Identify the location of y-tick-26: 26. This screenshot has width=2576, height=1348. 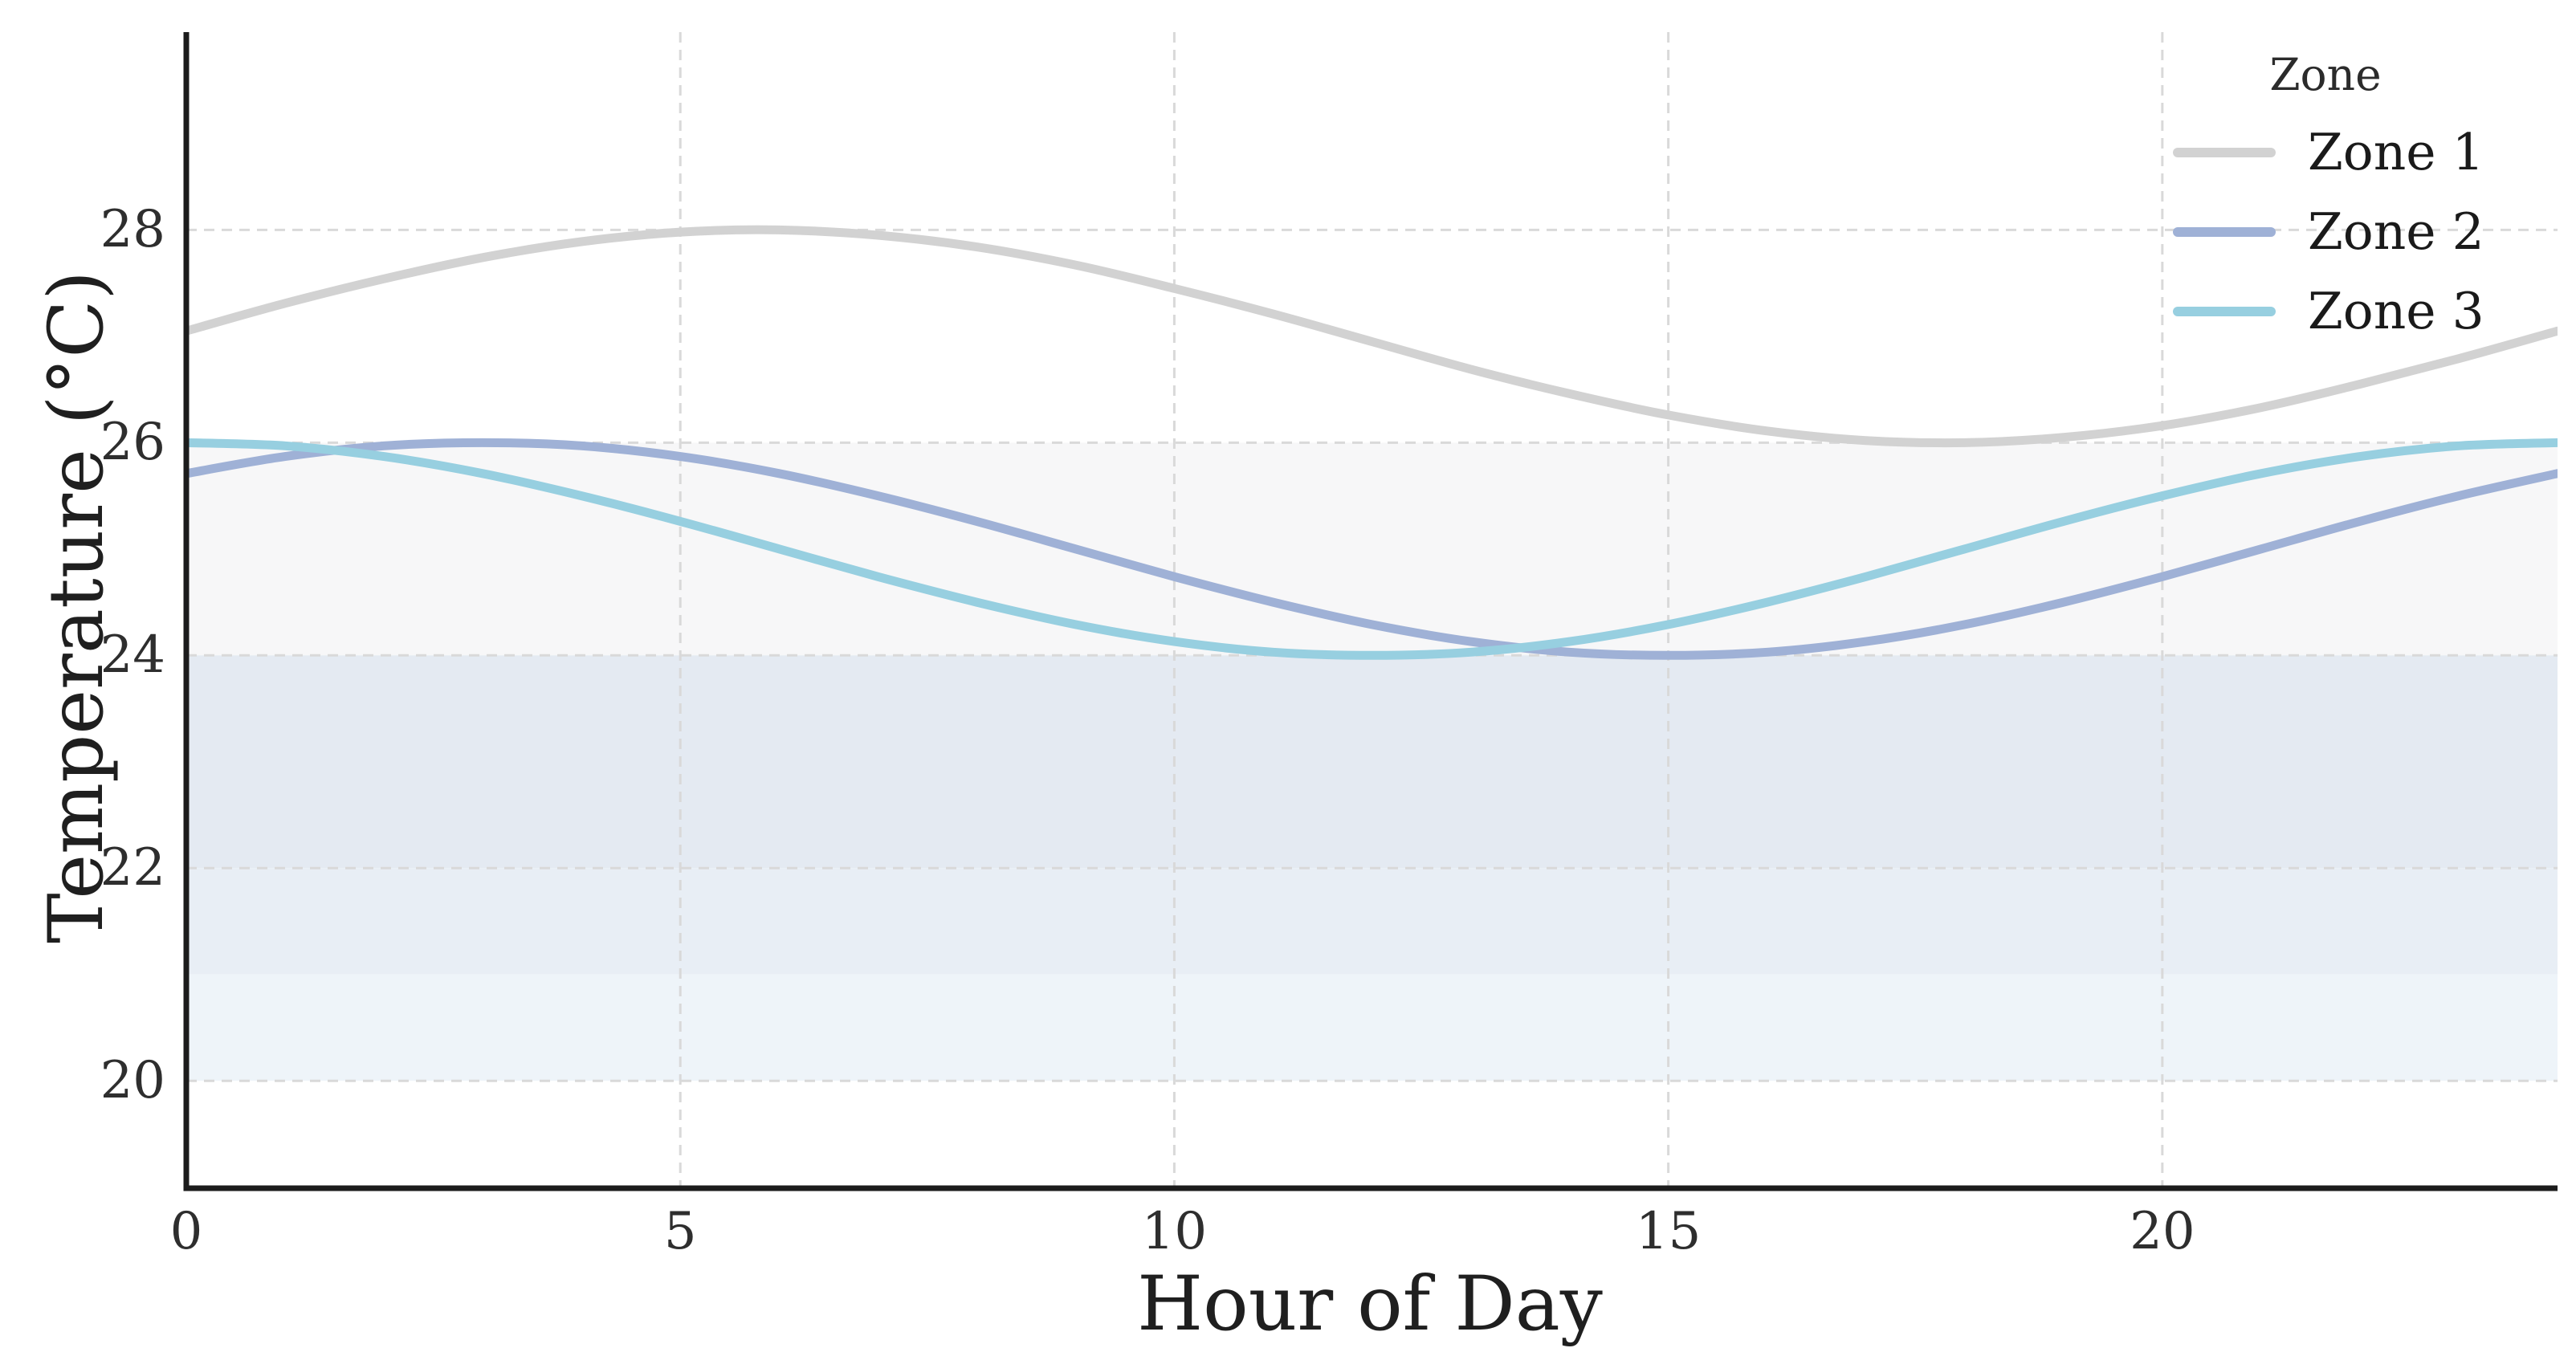
(132, 443).